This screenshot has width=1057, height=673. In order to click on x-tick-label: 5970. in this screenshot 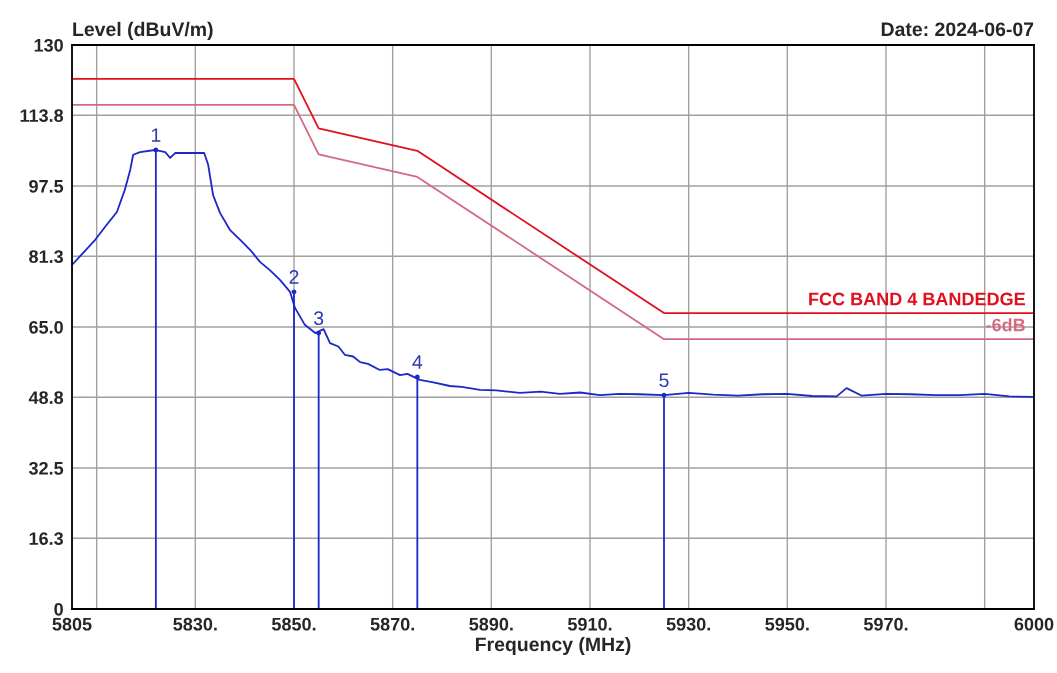, I will do `click(885, 624)`.